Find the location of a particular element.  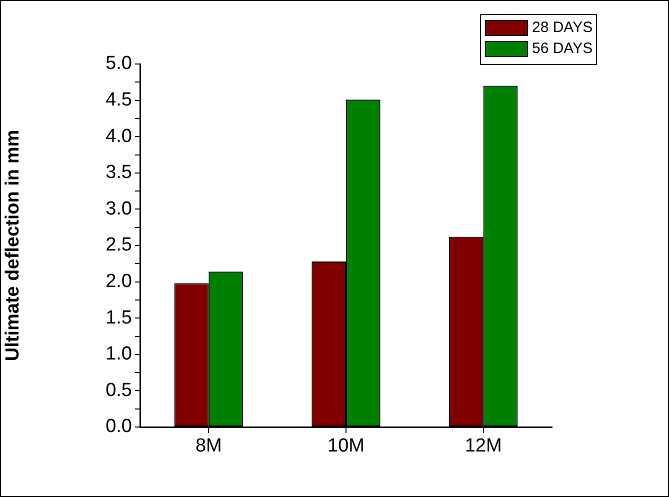

y-tick-label: 0.0 is located at coordinates (119, 427).